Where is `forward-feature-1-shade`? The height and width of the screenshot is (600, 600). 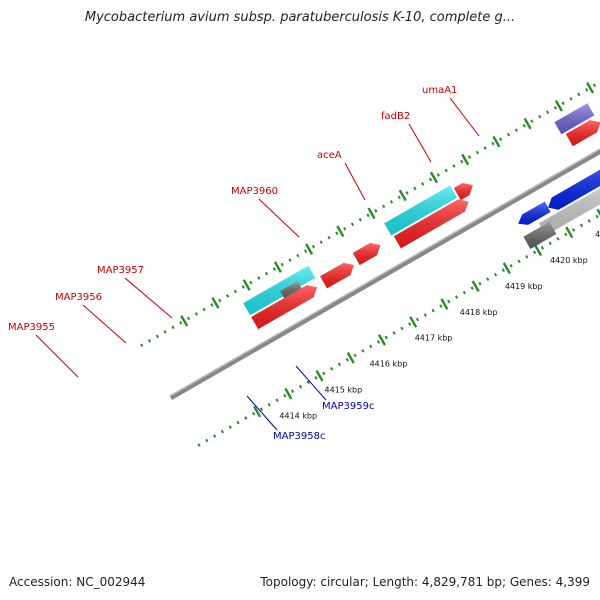
forward-feature-1-shade is located at coordinates (284, 307).